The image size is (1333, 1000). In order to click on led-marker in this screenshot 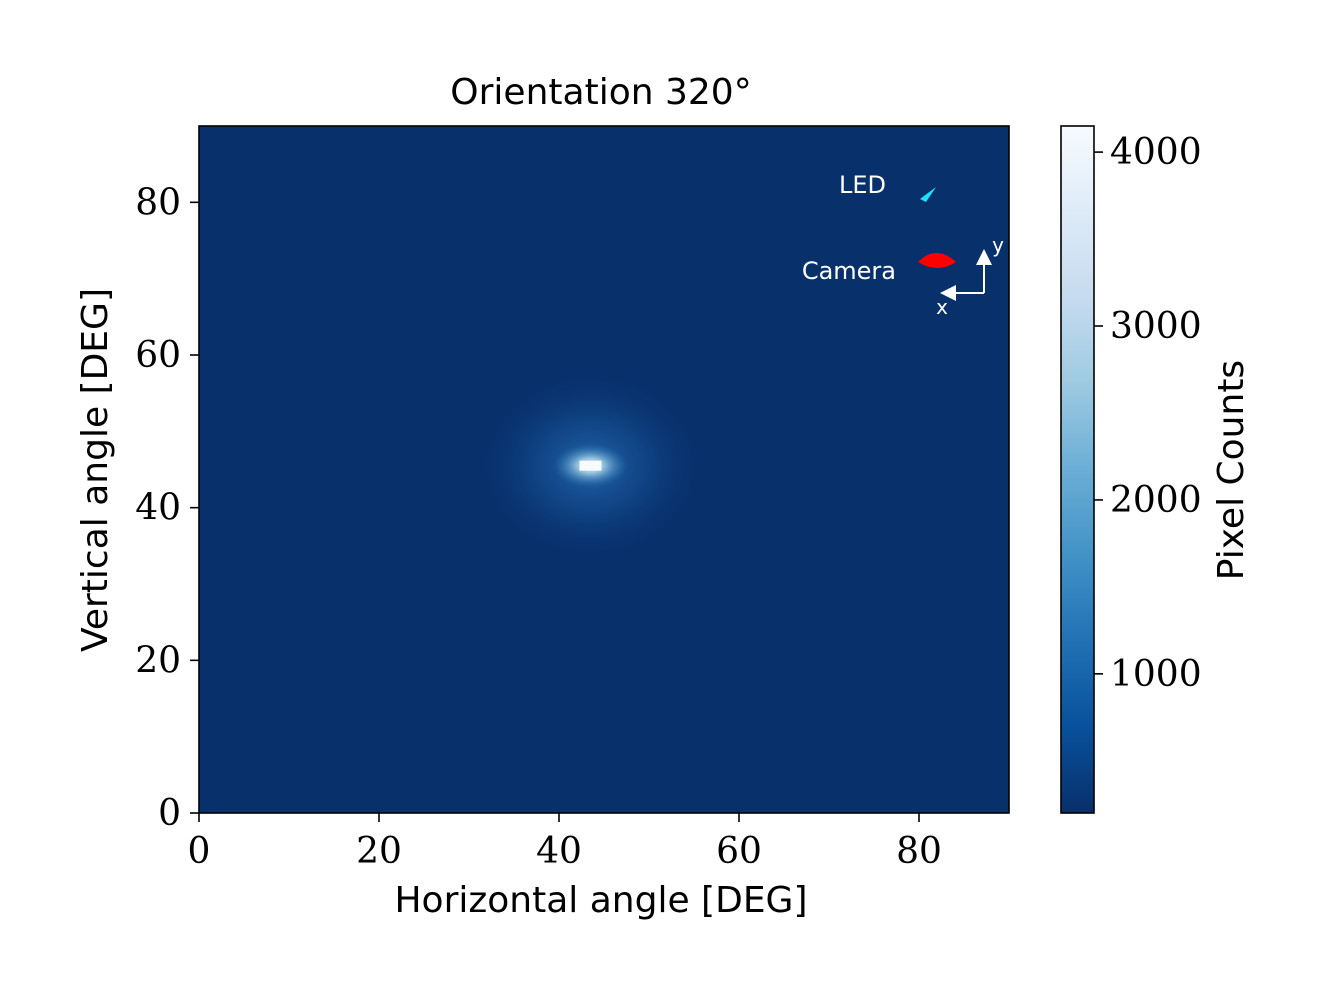, I will do `click(928, 194)`.